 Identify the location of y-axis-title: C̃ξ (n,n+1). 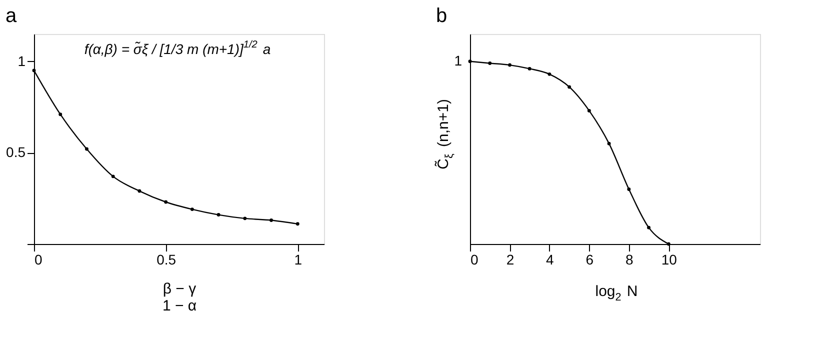
(445, 134).